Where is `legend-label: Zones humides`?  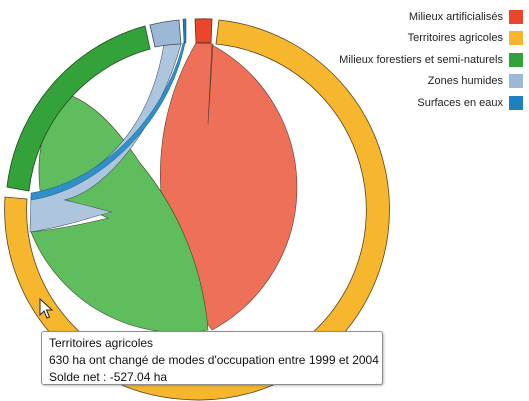
legend-label: Zones humides is located at coordinates (465, 81).